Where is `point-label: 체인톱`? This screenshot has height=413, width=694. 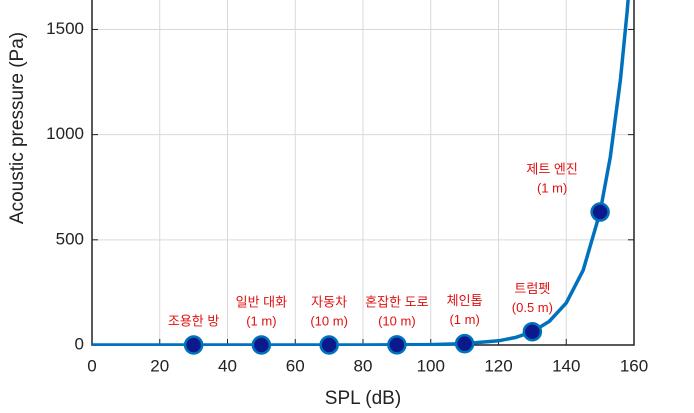
point-label: 체인톱 is located at coordinates (465, 300).